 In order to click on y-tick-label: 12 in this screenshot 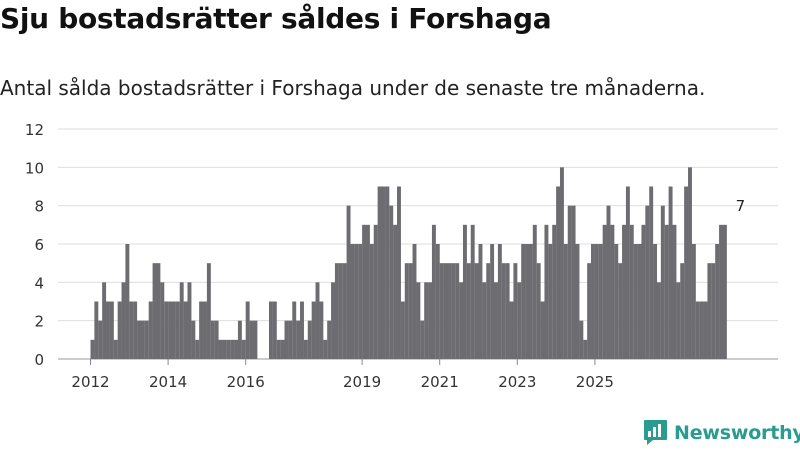, I will do `click(34, 130)`.